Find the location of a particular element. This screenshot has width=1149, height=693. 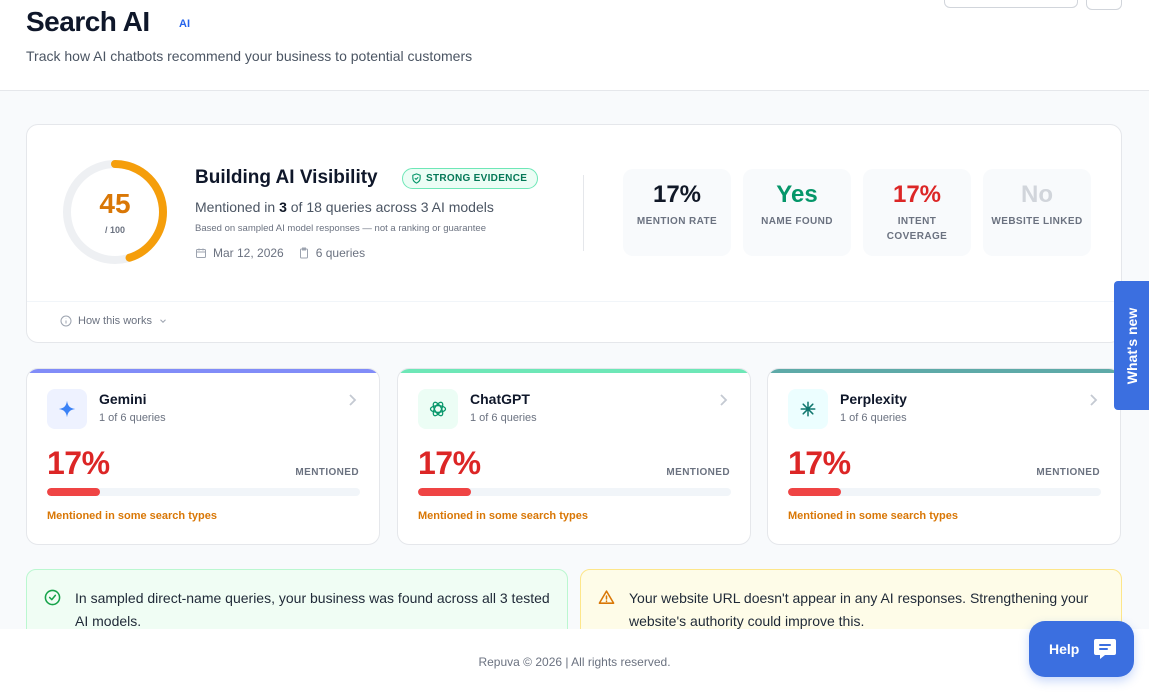

mention-prefix: Mentioned in is located at coordinates (237, 207).